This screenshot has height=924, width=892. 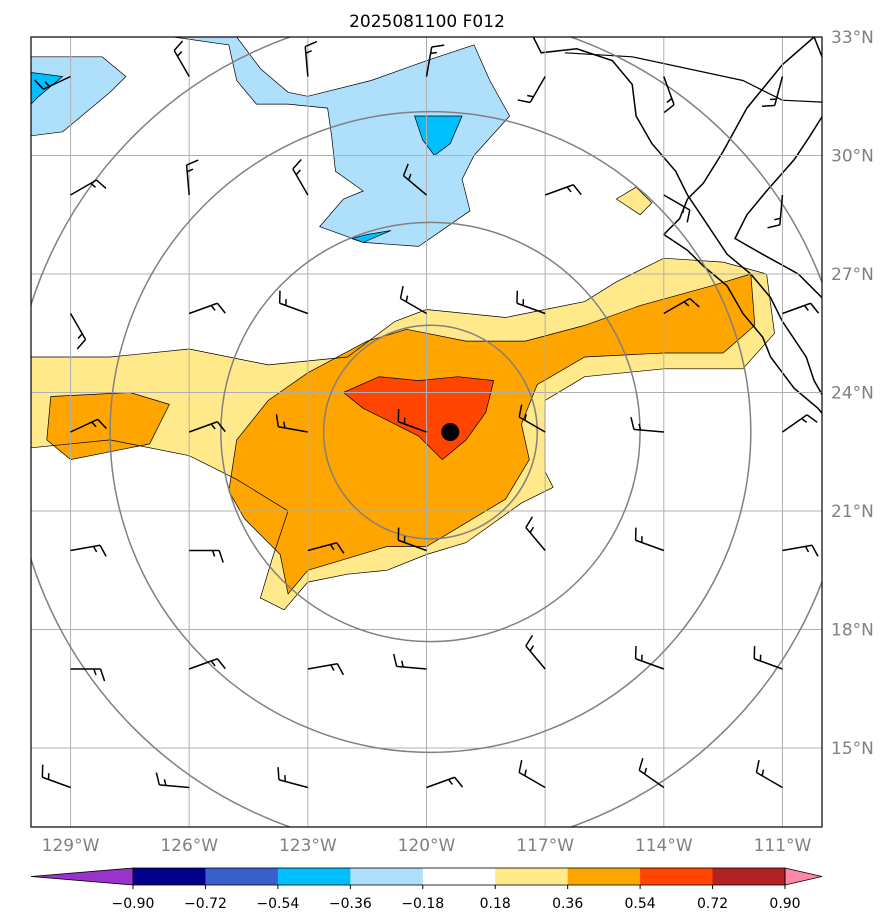 What do you see at coordinates (422, 904) in the screenshot?
I see `colorbar-tick-label: −0.18` at bounding box center [422, 904].